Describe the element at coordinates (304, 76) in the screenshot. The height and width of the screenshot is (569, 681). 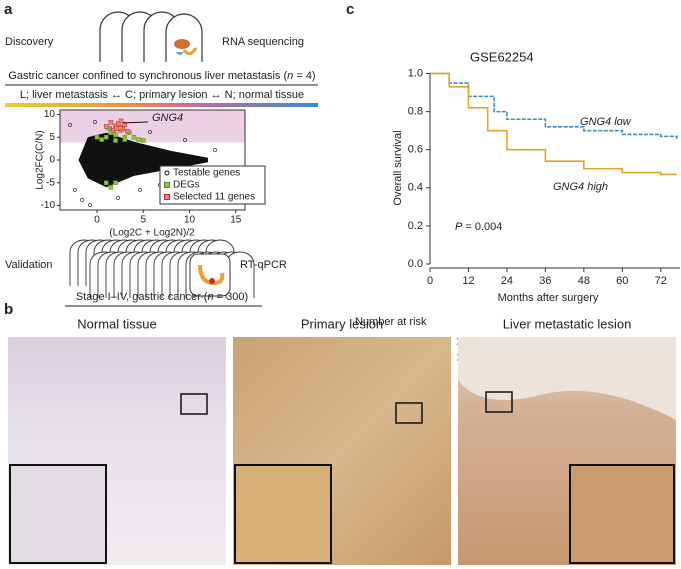
I see `text: = 4)` at that location.